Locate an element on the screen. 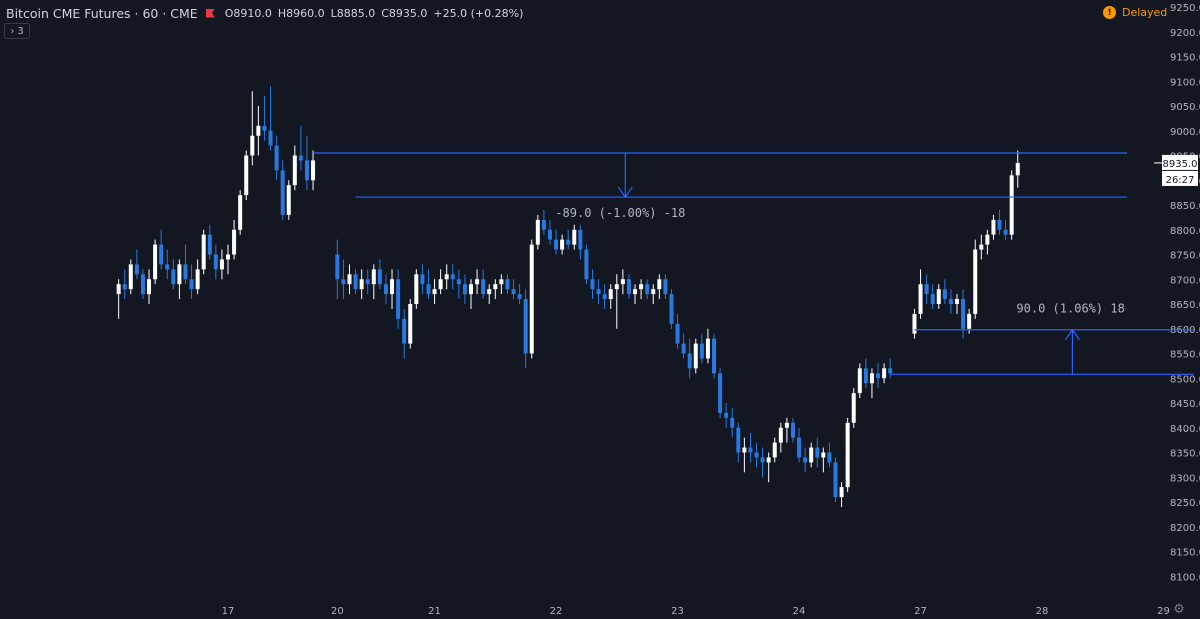 The height and width of the screenshot is (619, 1200). x-tick-label: 28 is located at coordinates (1042, 611).